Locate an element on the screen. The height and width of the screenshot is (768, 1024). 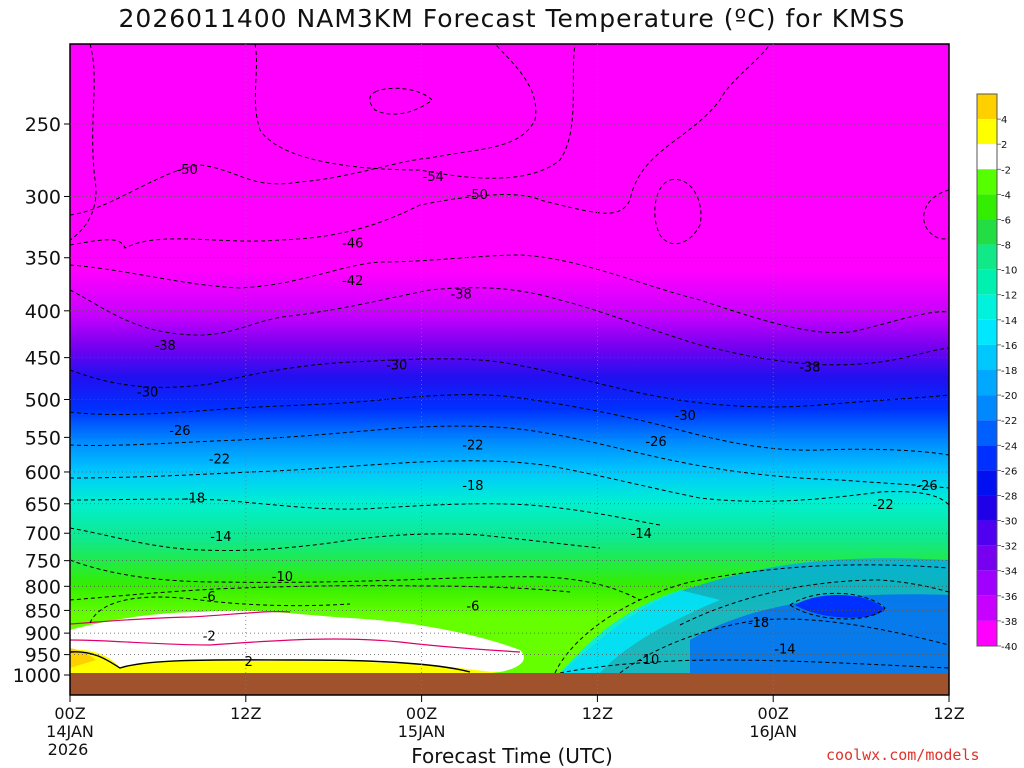
colorbar-label: -2 is located at coordinates (1006, 170).